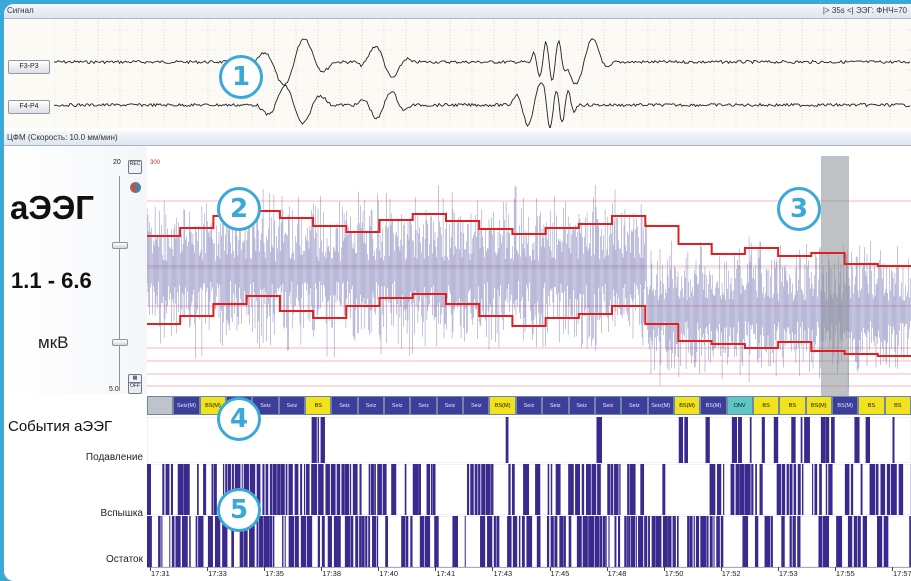  Describe the element at coordinates (160, 572) in the screenshot. I see `time-tick: 17:31` at that location.